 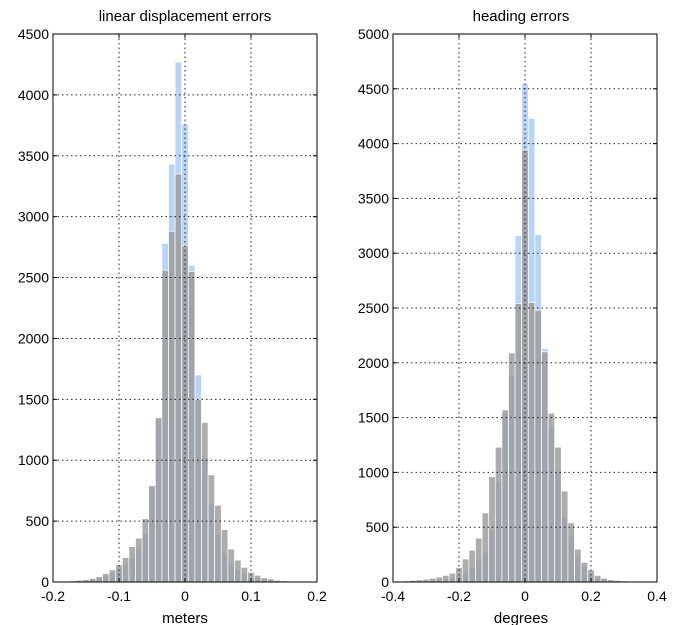 I want to click on x-tick-label: -0.4, so click(x=393, y=596).